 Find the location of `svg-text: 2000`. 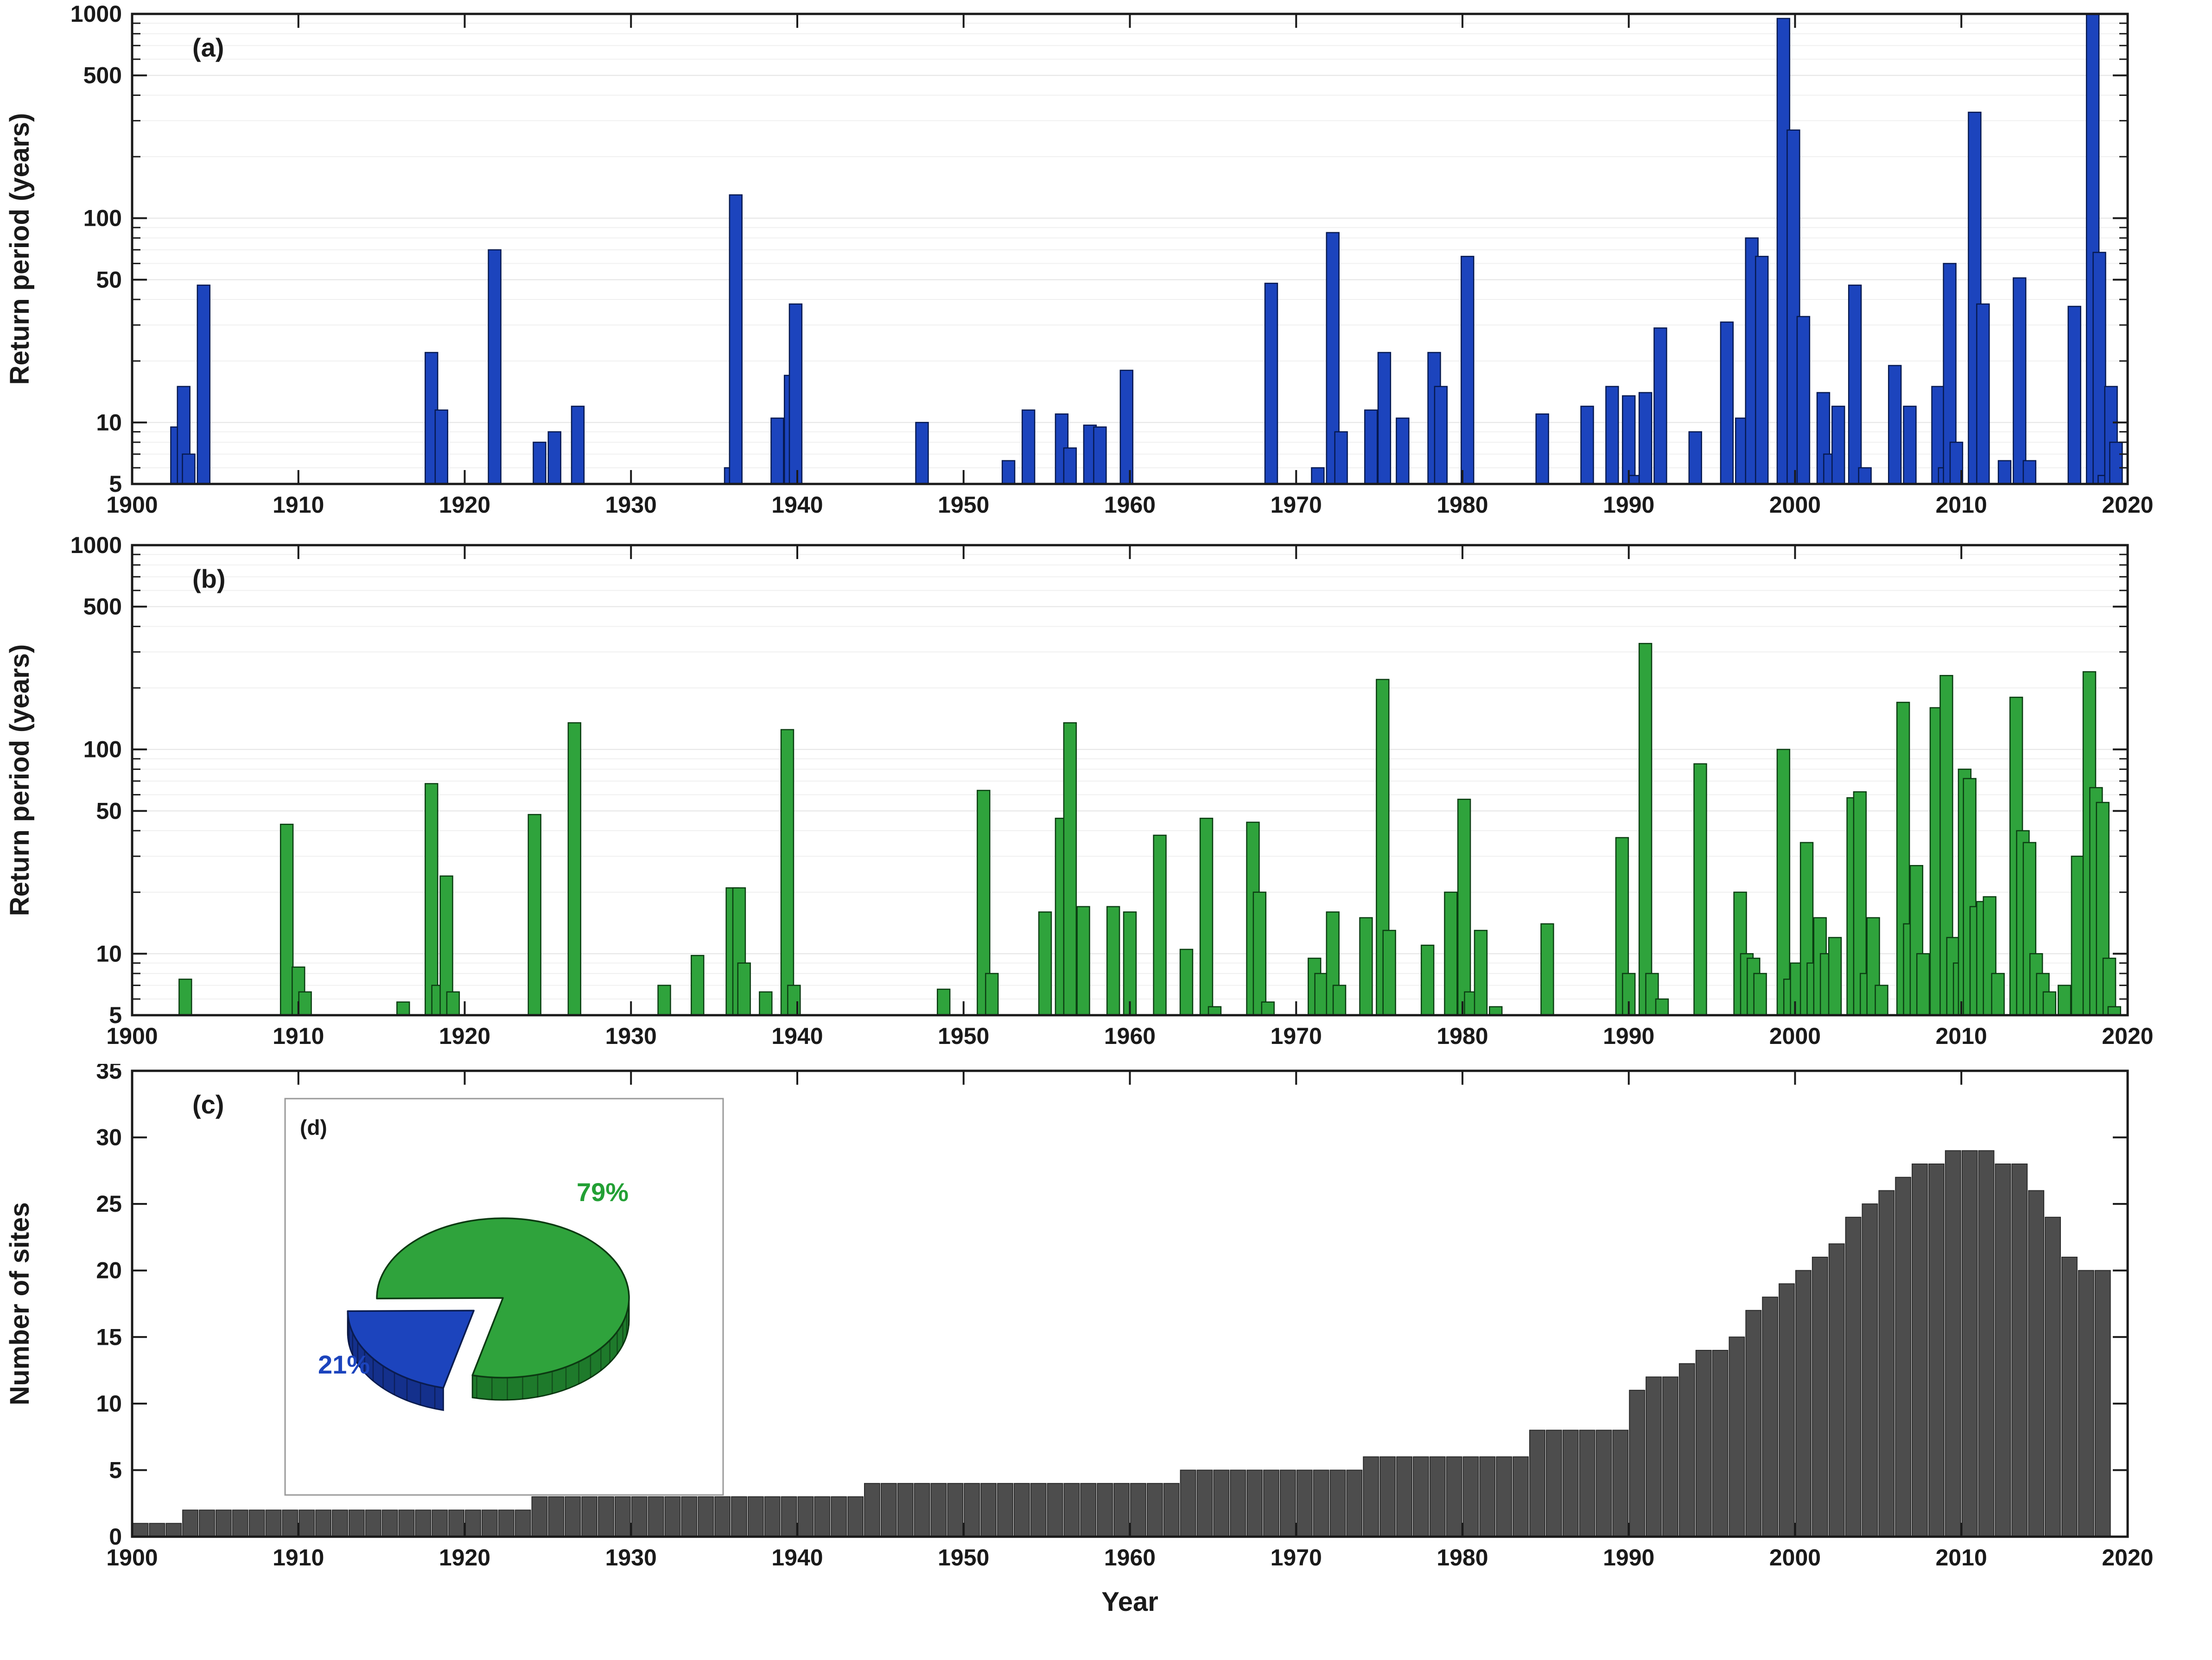

svg-text: 2000 is located at coordinates (1795, 1036).